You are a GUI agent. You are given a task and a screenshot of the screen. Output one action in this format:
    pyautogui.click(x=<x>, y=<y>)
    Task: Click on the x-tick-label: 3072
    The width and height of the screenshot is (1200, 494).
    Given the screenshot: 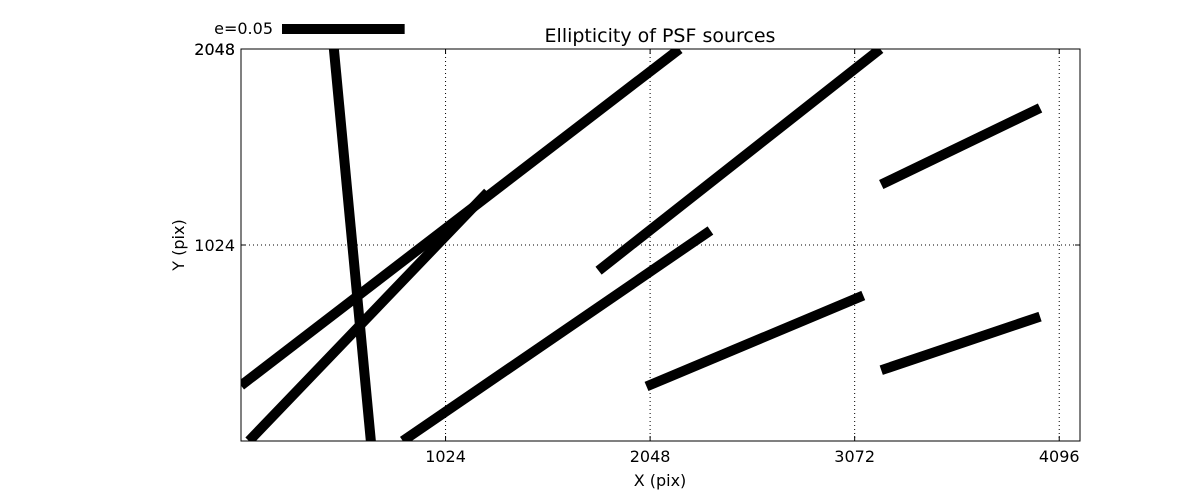 What is the action you would take?
    pyautogui.click(x=854, y=456)
    